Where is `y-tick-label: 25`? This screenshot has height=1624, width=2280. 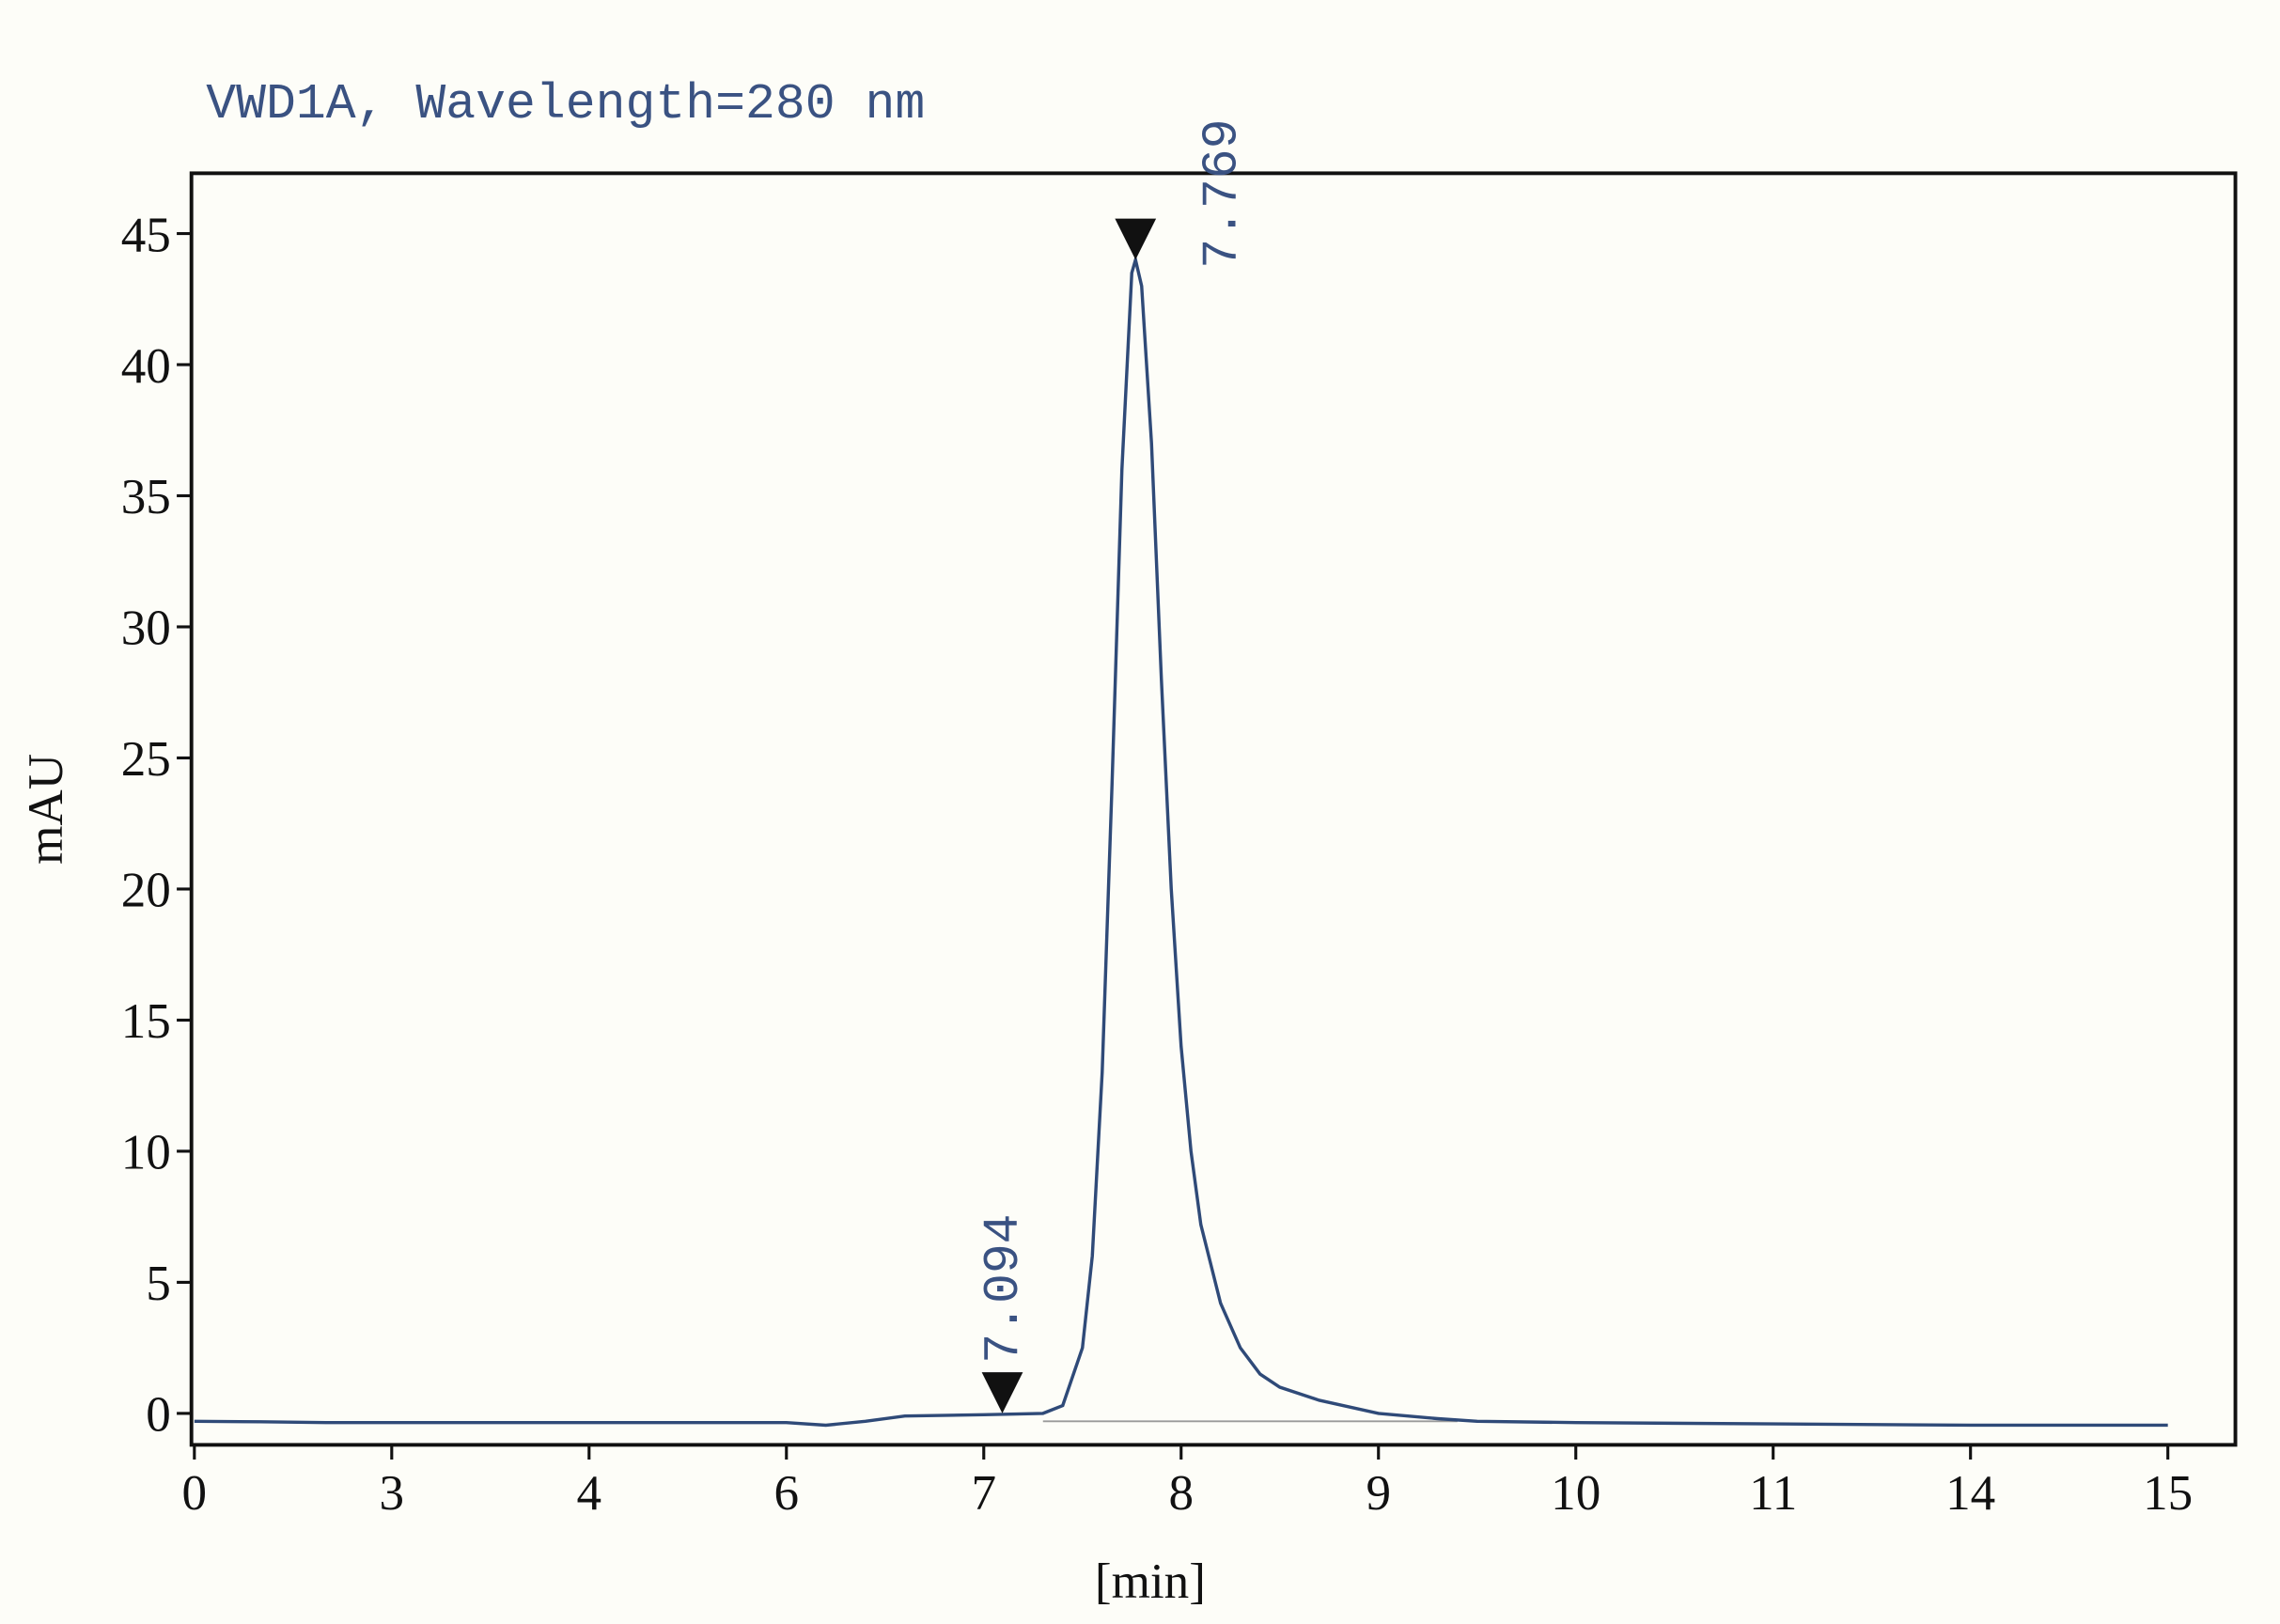 y-tick-label: 25 is located at coordinates (146, 759).